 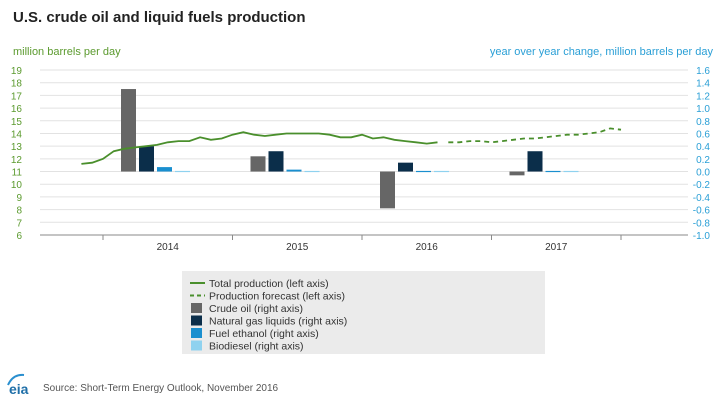 What do you see at coordinates (128, 130) in the screenshot?
I see `bar-crude-2014` at bounding box center [128, 130].